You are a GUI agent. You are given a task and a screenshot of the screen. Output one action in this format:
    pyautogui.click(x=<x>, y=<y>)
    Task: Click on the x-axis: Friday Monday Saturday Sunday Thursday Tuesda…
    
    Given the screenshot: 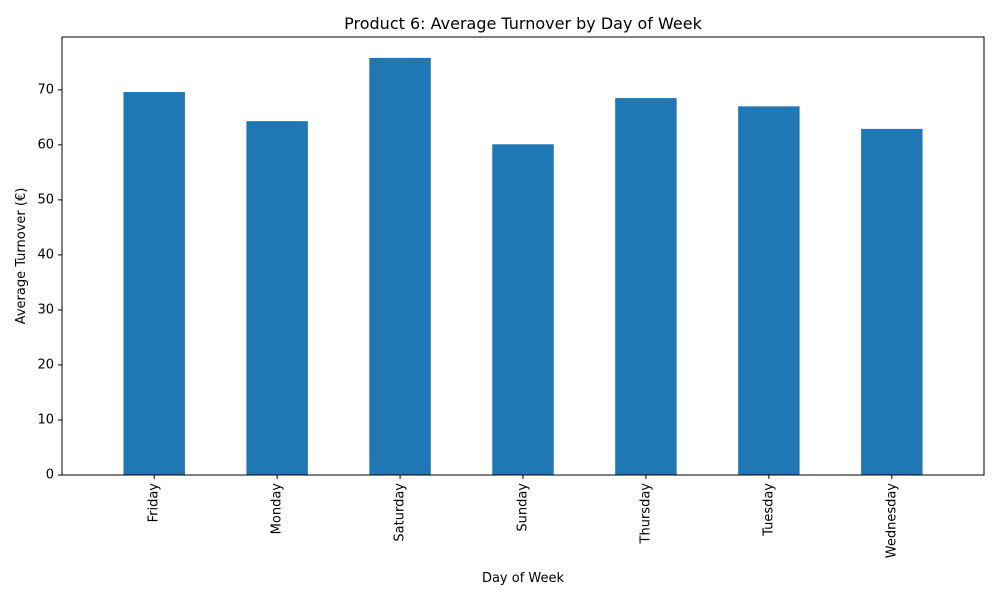 What is the action you would take?
    pyautogui.click(x=523, y=517)
    